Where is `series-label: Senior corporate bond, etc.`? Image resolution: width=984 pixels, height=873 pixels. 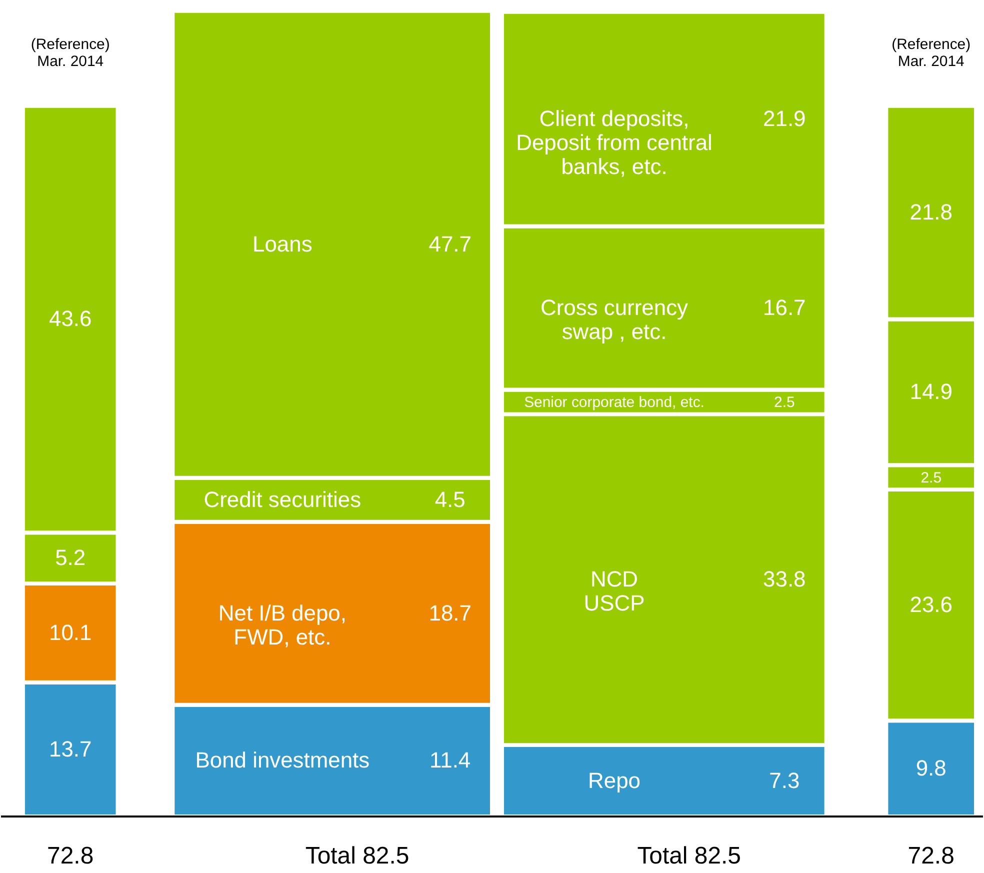
series-label: Senior corporate bond, etc. is located at coordinates (614, 402).